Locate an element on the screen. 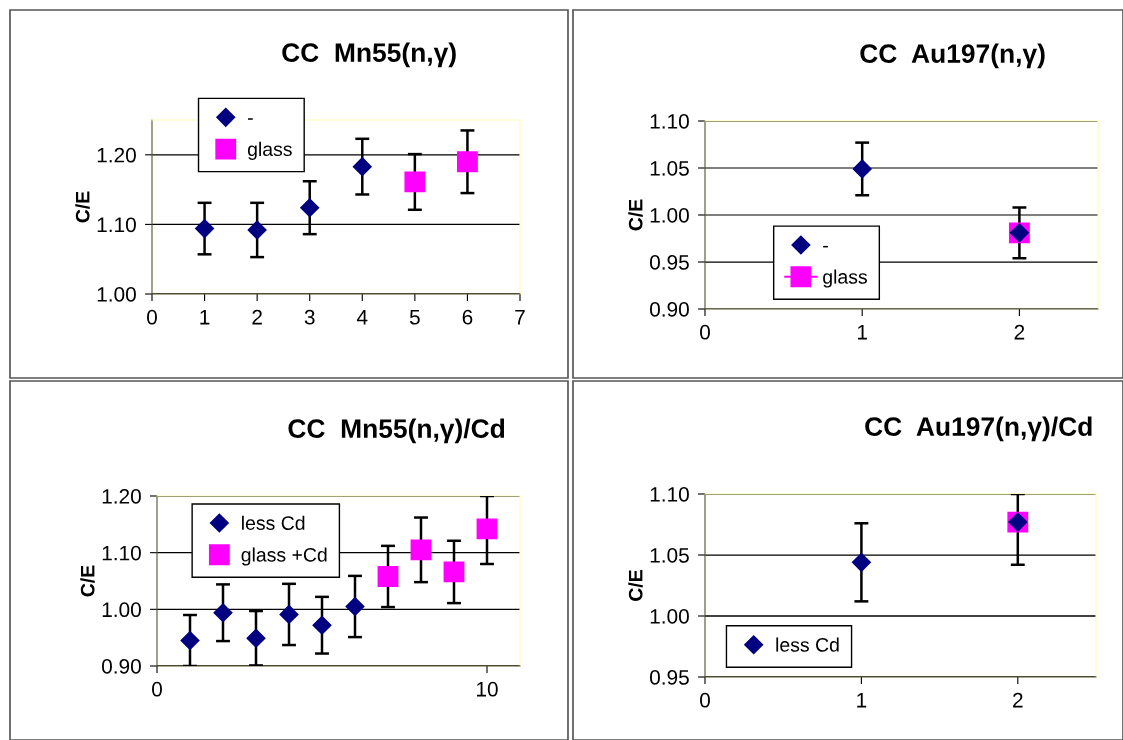 The height and width of the screenshot is (740, 1123). x-tick-label: 3 is located at coordinates (309, 317).